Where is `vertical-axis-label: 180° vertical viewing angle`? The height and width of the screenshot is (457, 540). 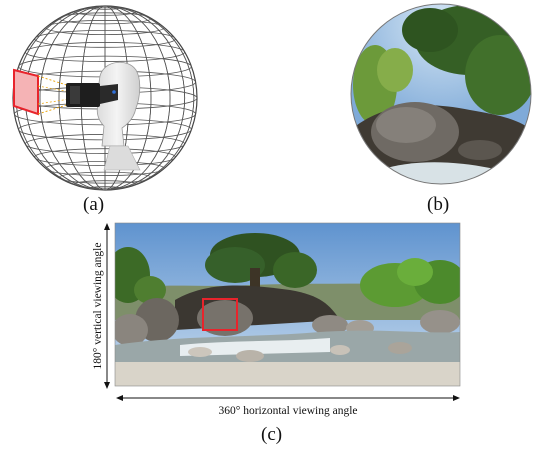 vertical-axis-label: 180° vertical viewing angle is located at coordinates (98, 306).